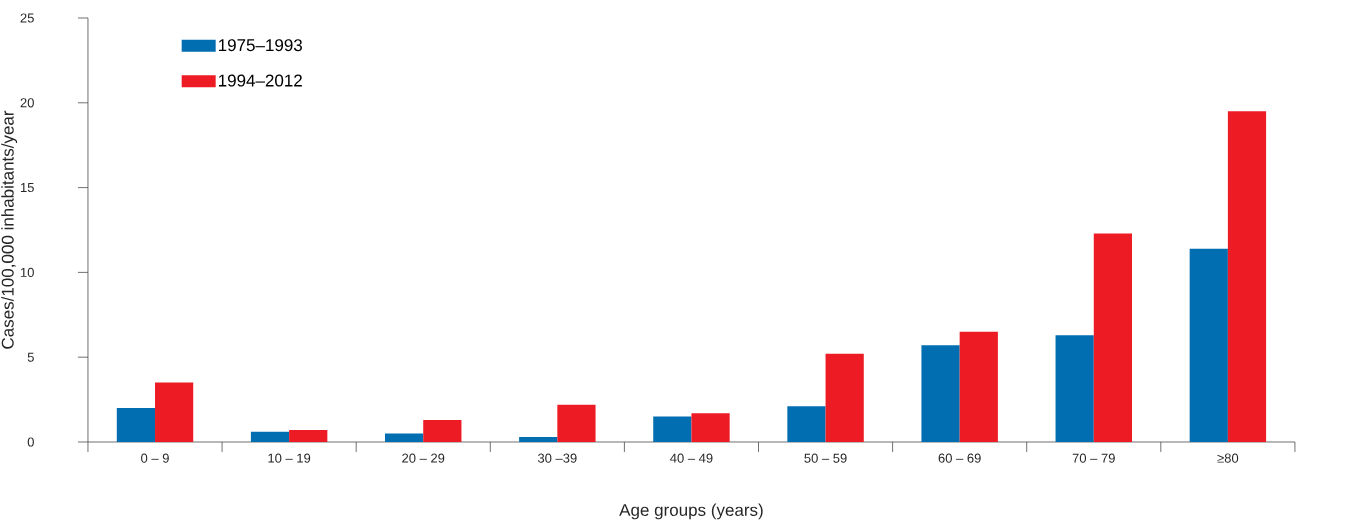  Describe the element at coordinates (1093, 458) in the screenshot. I see `x-tick-label: 70 – 79` at that location.